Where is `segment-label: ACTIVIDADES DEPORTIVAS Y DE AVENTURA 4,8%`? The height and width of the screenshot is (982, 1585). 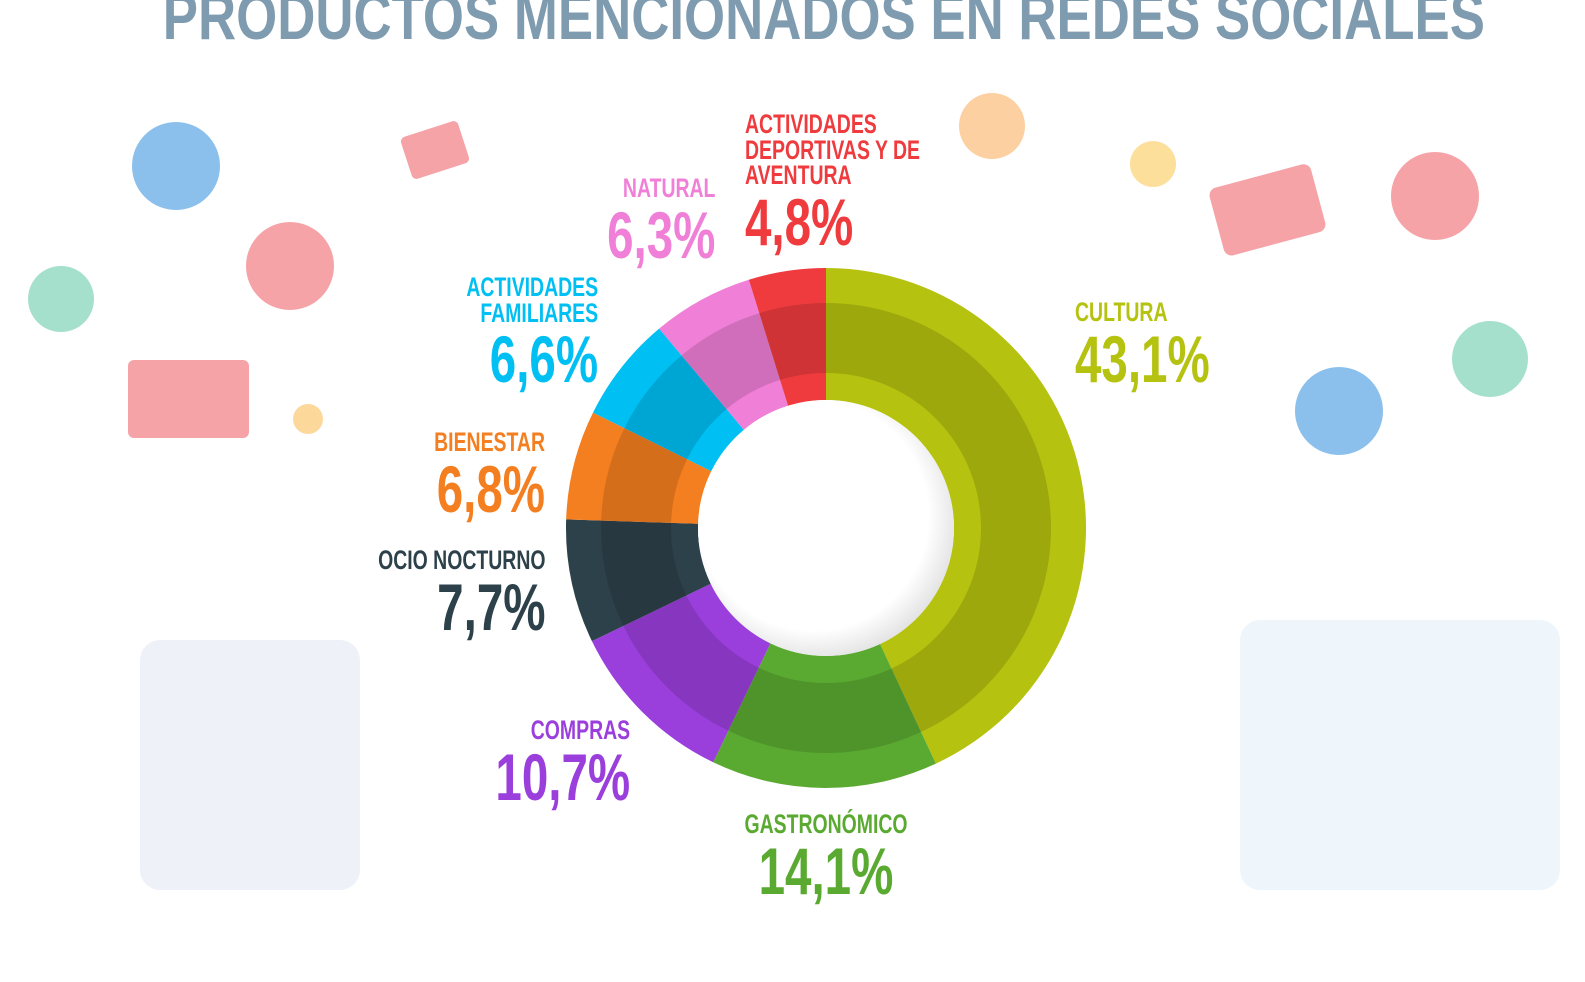
segment-label: ACTIVIDADES DEPORTIVAS Y DE AVENTURA 4,8% is located at coordinates (840, 184).